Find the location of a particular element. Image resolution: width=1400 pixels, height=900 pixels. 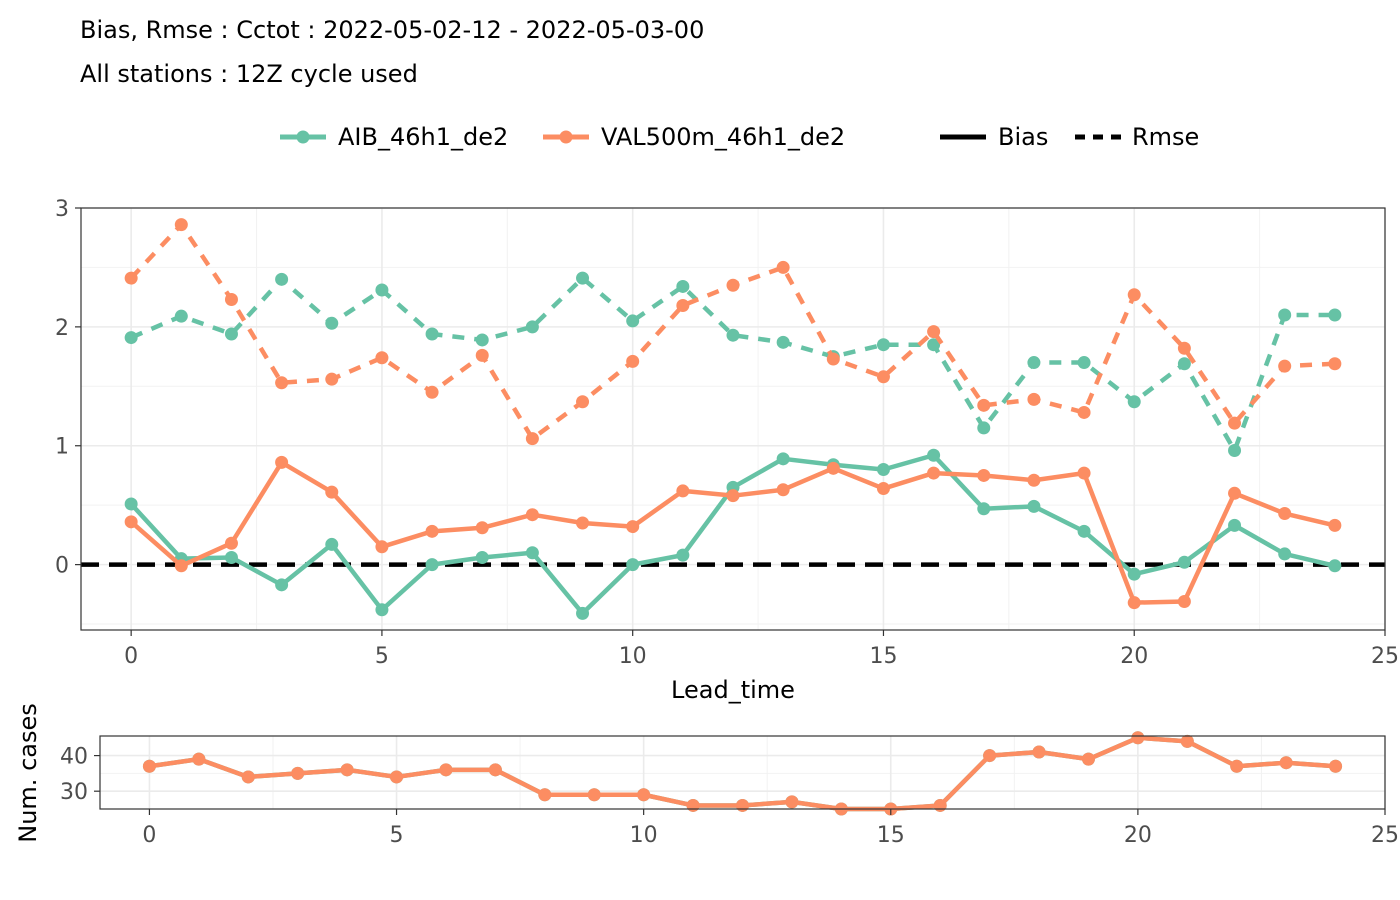

panel-border is located at coordinates (742, 772).